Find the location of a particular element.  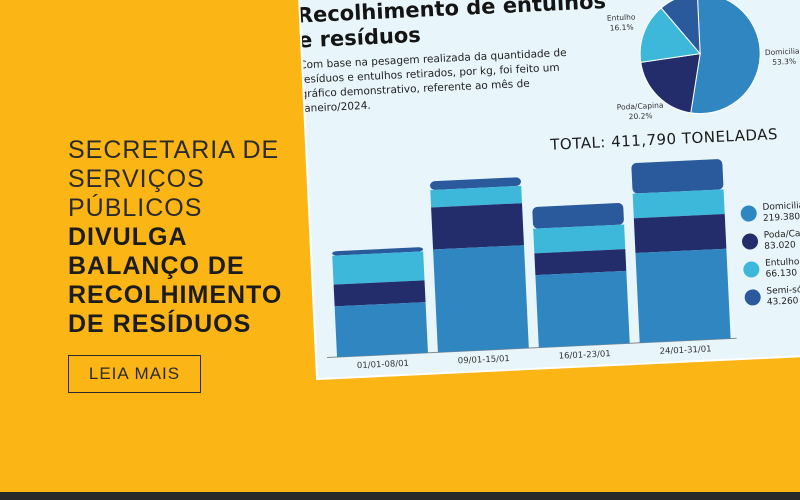

pie-label: Entulho is located at coordinates (621, 17).